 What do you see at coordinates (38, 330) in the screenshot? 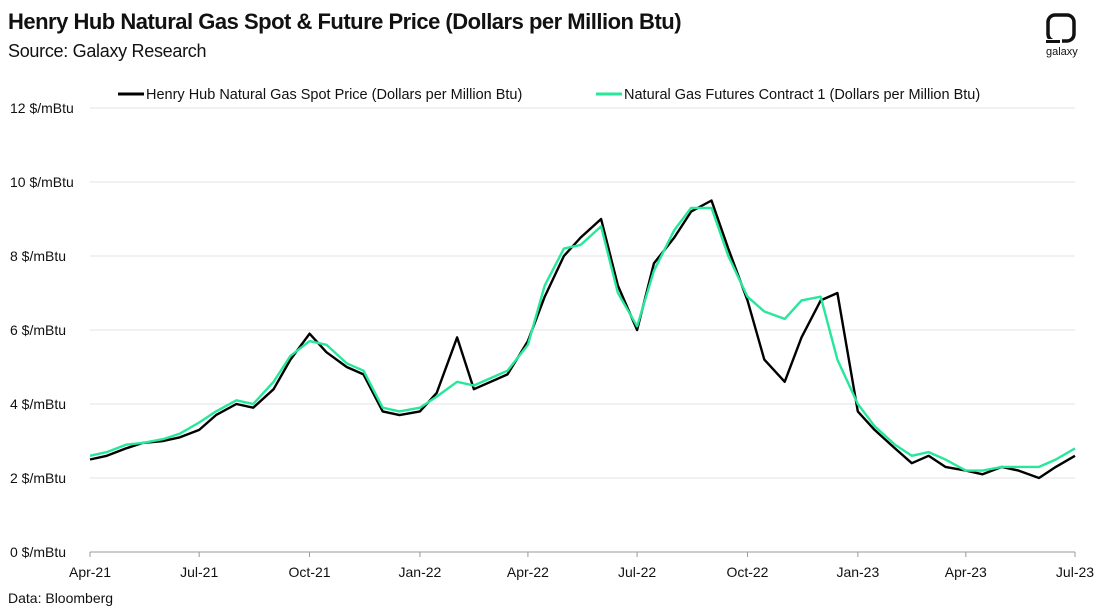
I see `y-tick-label: 6 $/mBtu` at bounding box center [38, 330].